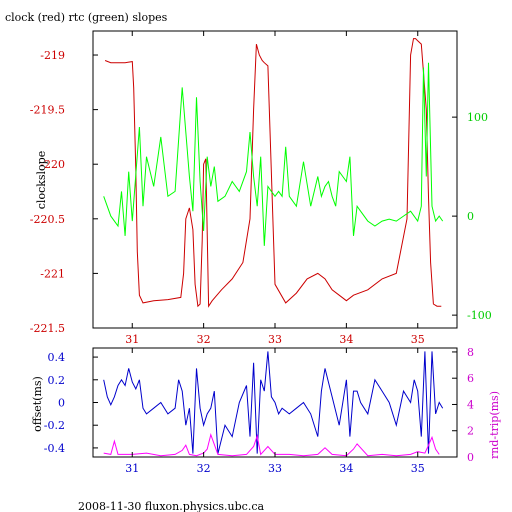  Describe the element at coordinates (41, 180) in the screenshot. I see `clockslope-y-axis-label: clockslope` at that location.